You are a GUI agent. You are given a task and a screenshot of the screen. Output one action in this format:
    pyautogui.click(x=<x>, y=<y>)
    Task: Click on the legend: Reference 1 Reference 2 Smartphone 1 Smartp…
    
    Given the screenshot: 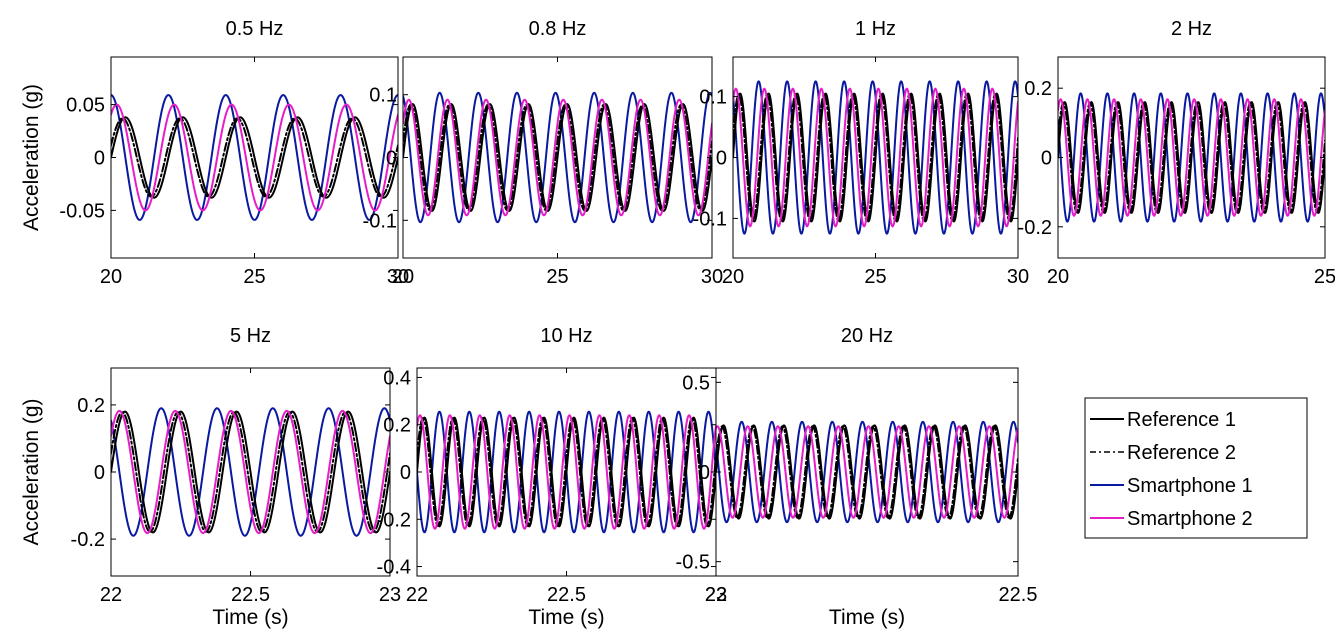 What is the action you would take?
    pyautogui.click(x=1196, y=468)
    